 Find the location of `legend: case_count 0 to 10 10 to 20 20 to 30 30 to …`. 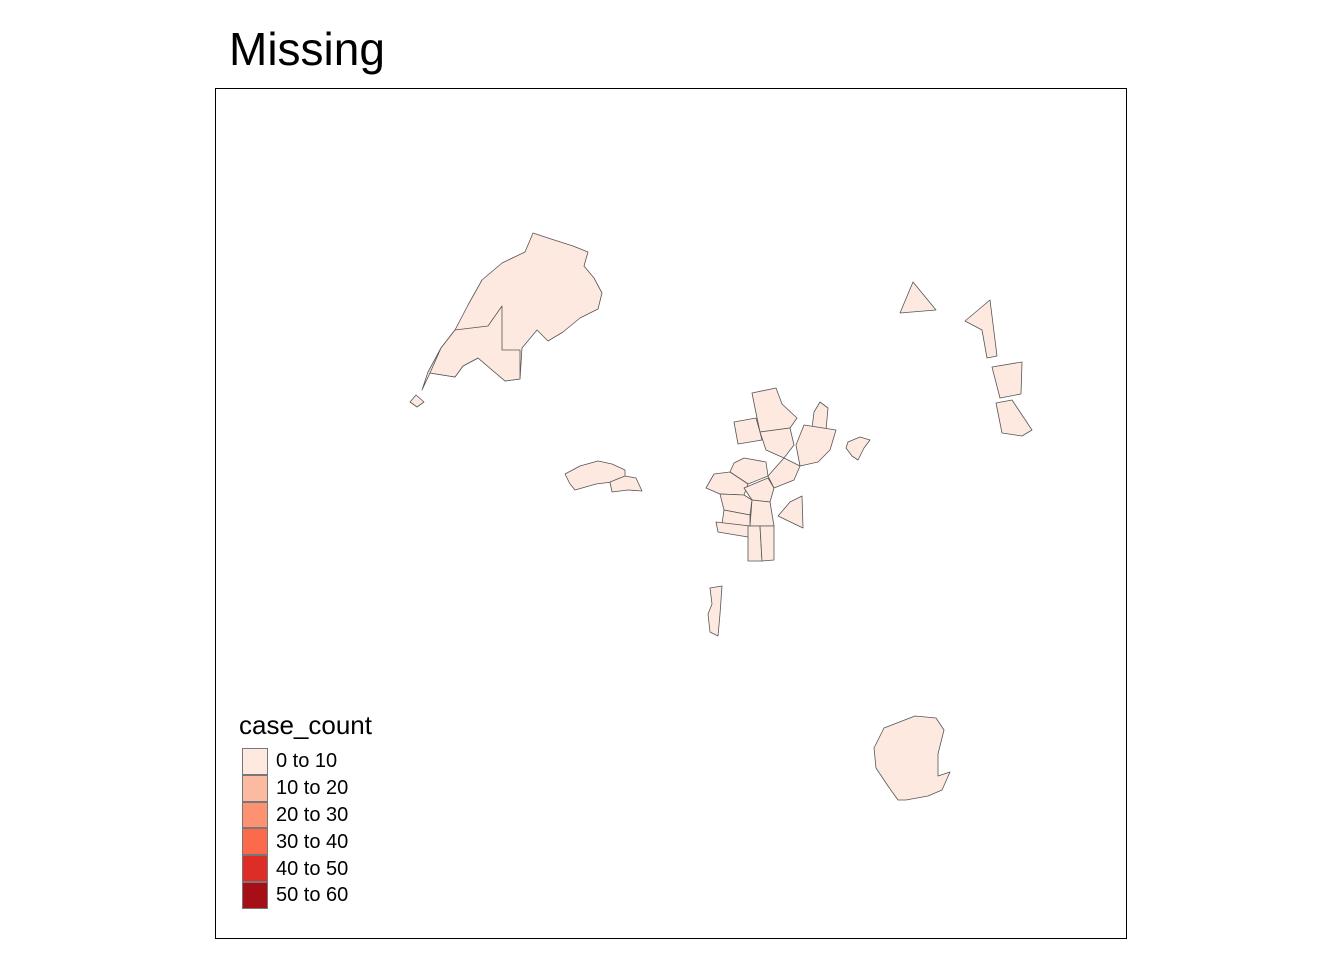

legend: case_count 0 to 10 10 to 20 20 to 30 30 to … is located at coordinates (305, 810).